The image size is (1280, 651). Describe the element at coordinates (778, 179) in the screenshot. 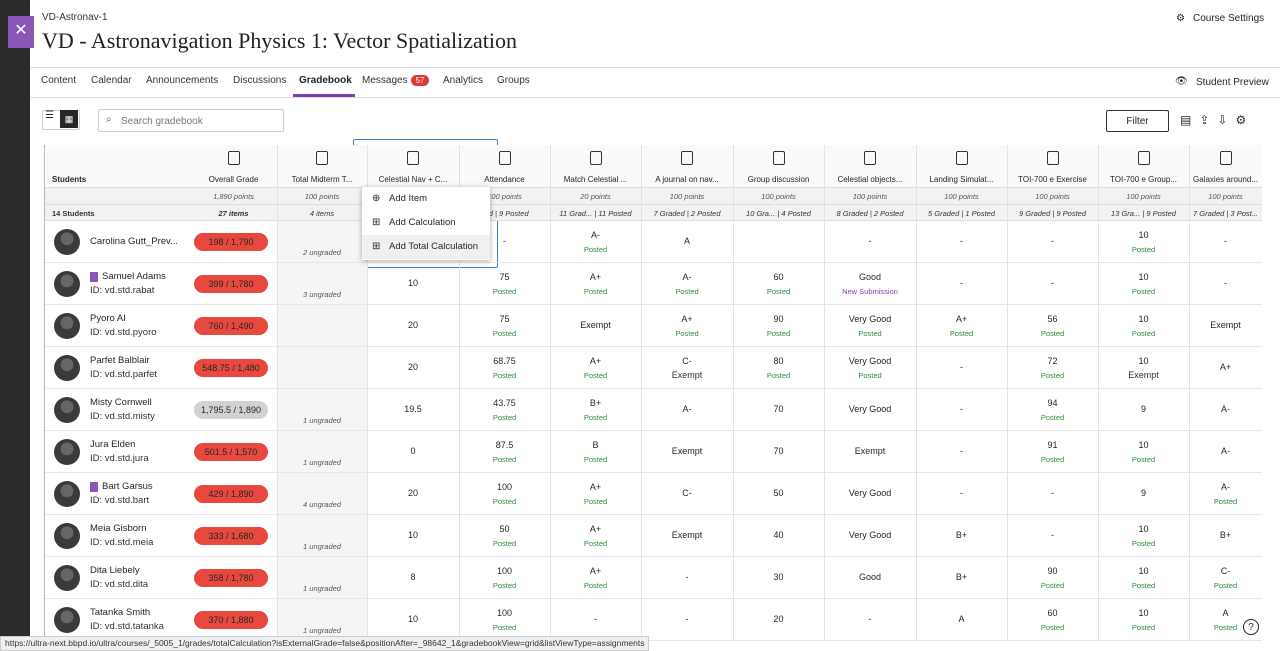

I see `column-header: Group discussion` at that location.